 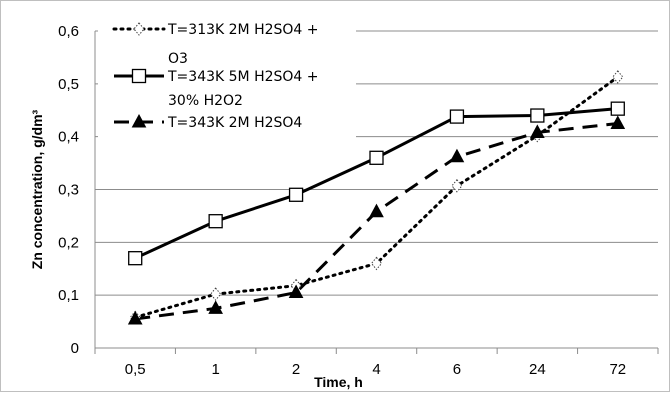 I want to click on y-tick-label: 0,3, so click(x=68, y=190).